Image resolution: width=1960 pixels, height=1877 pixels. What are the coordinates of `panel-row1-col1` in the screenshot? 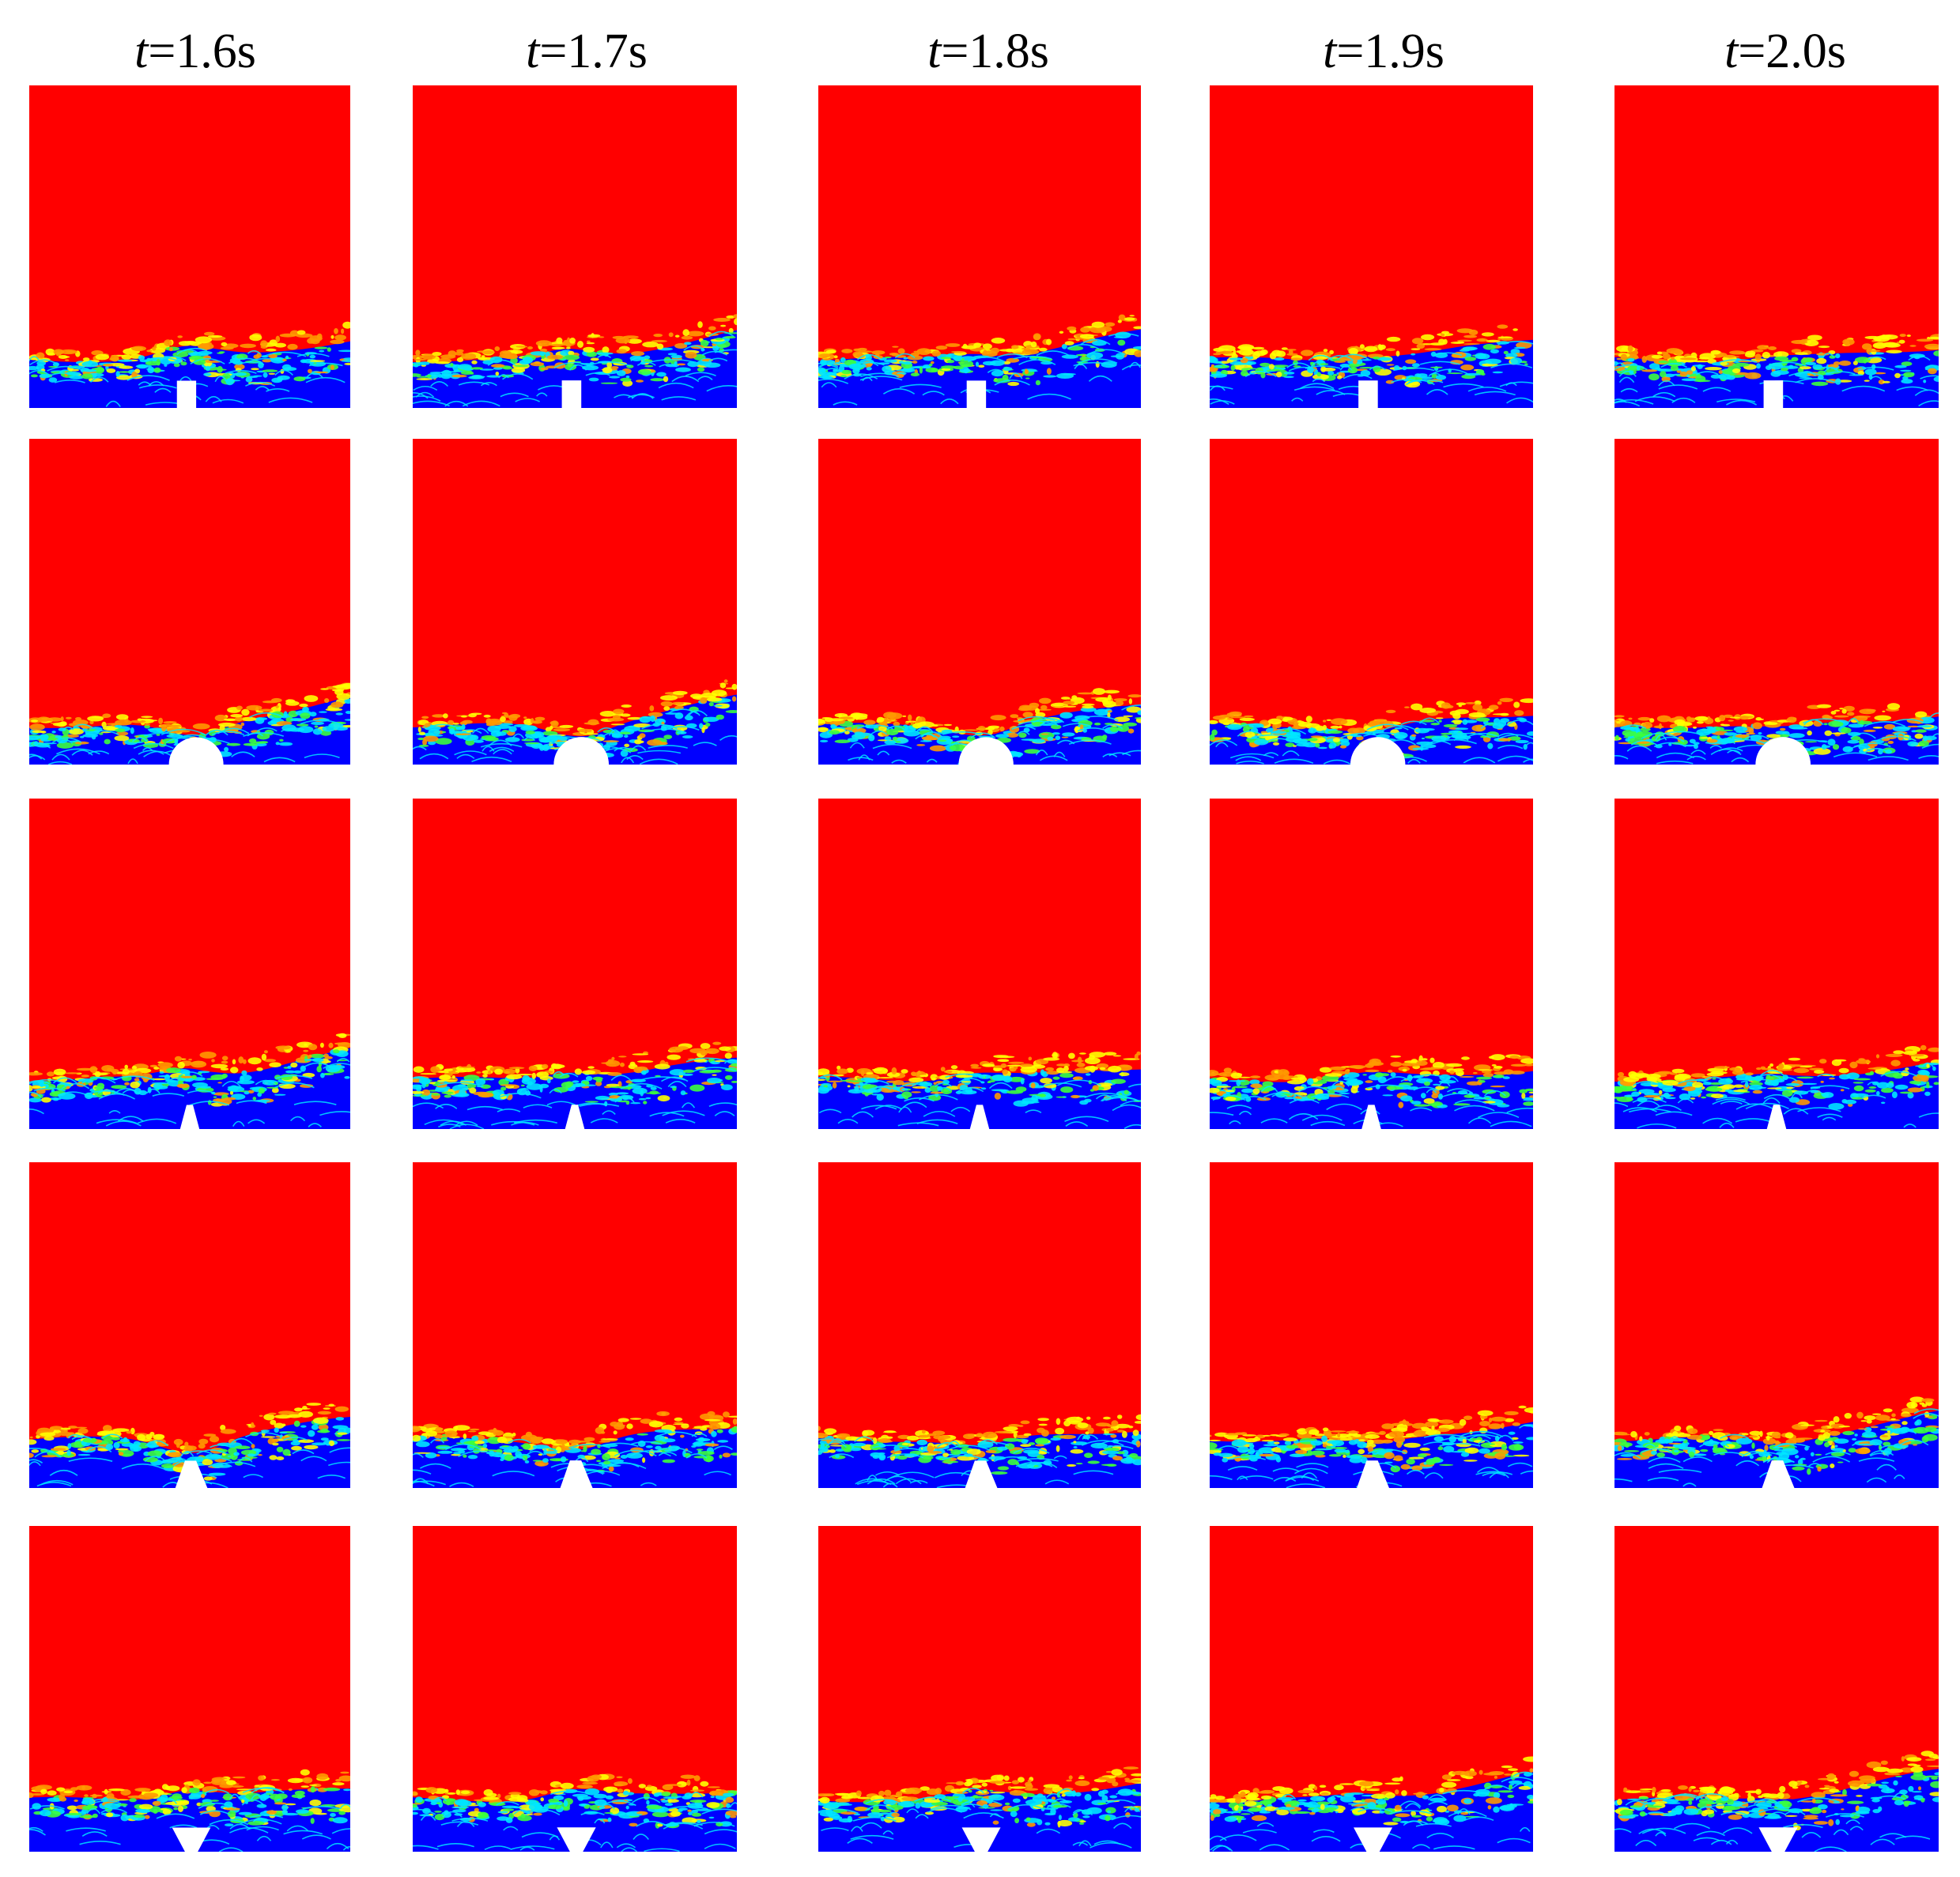 It's located at (189, 246).